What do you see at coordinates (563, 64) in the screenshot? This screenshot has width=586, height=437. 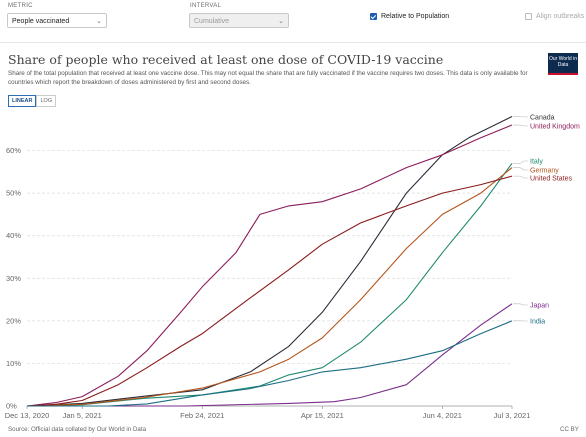 I see `owid-logo: Our World in Data` at bounding box center [563, 64].